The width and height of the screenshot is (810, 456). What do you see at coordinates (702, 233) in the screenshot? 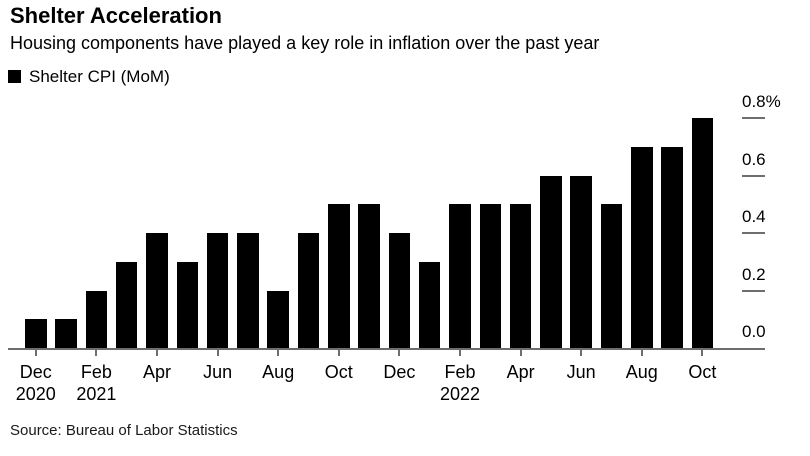
I see `bar-oct-2022` at bounding box center [702, 233].